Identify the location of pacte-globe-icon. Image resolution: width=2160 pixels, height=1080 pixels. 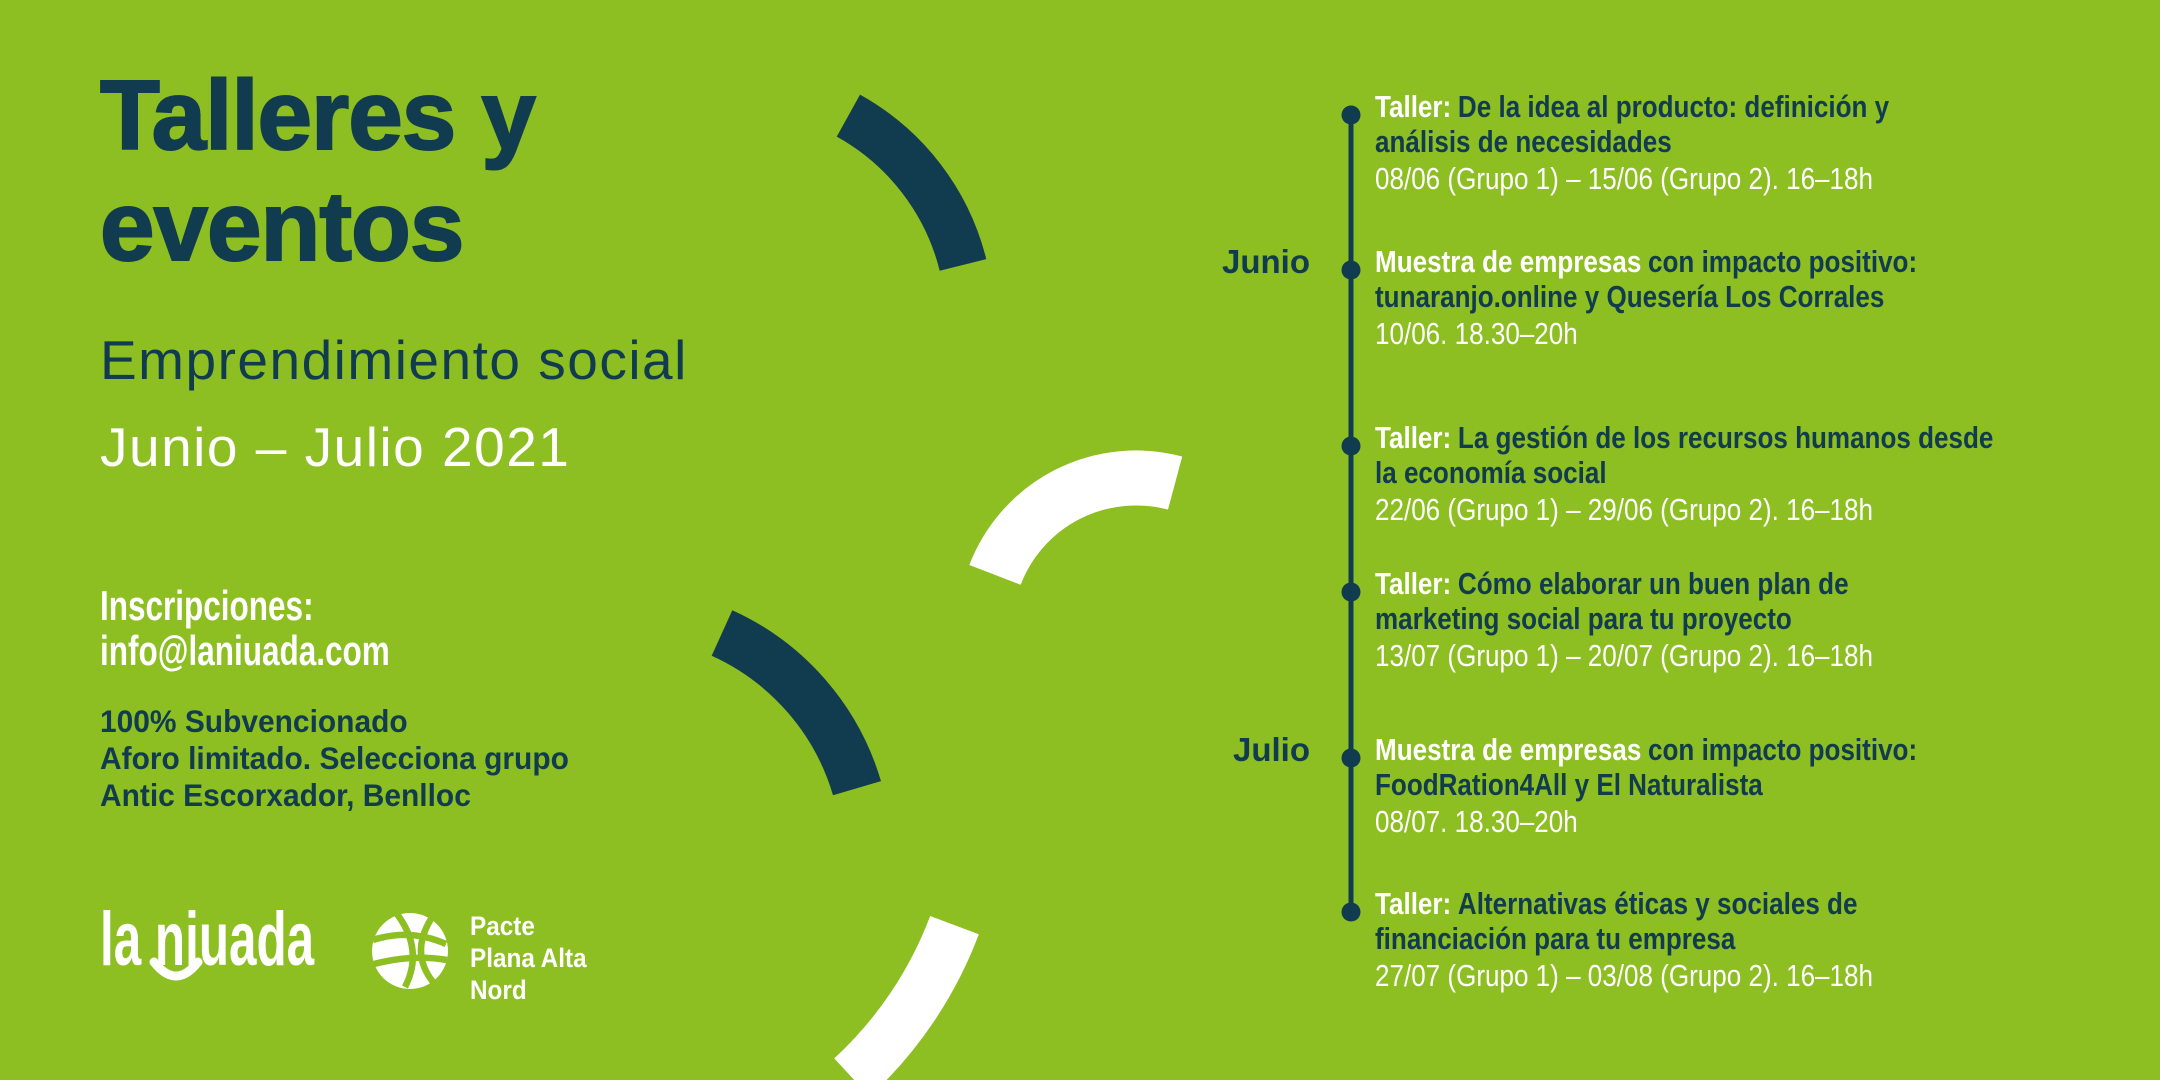
(417, 950).